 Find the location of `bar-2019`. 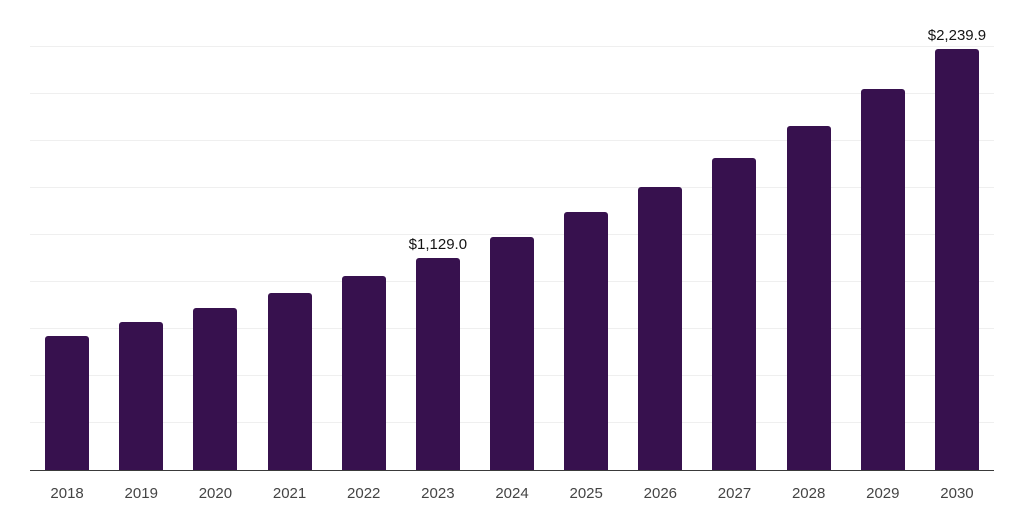

bar-2019 is located at coordinates (141, 396).